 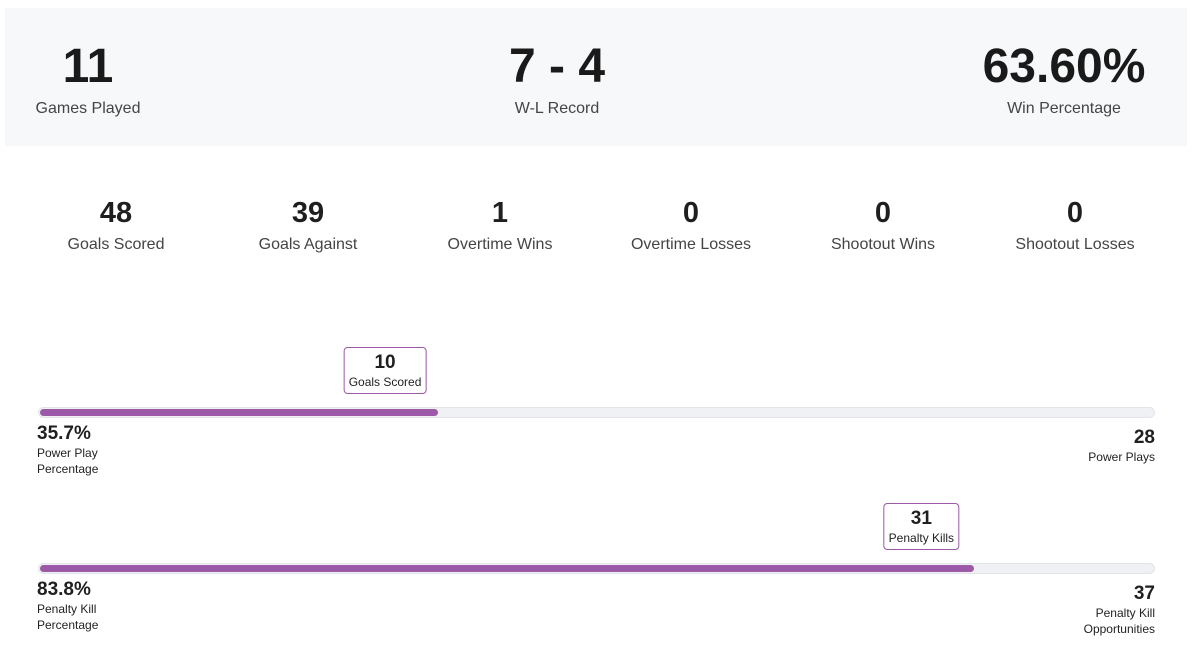 I want to click on percent-label: Power Play, so click(x=67, y=453).